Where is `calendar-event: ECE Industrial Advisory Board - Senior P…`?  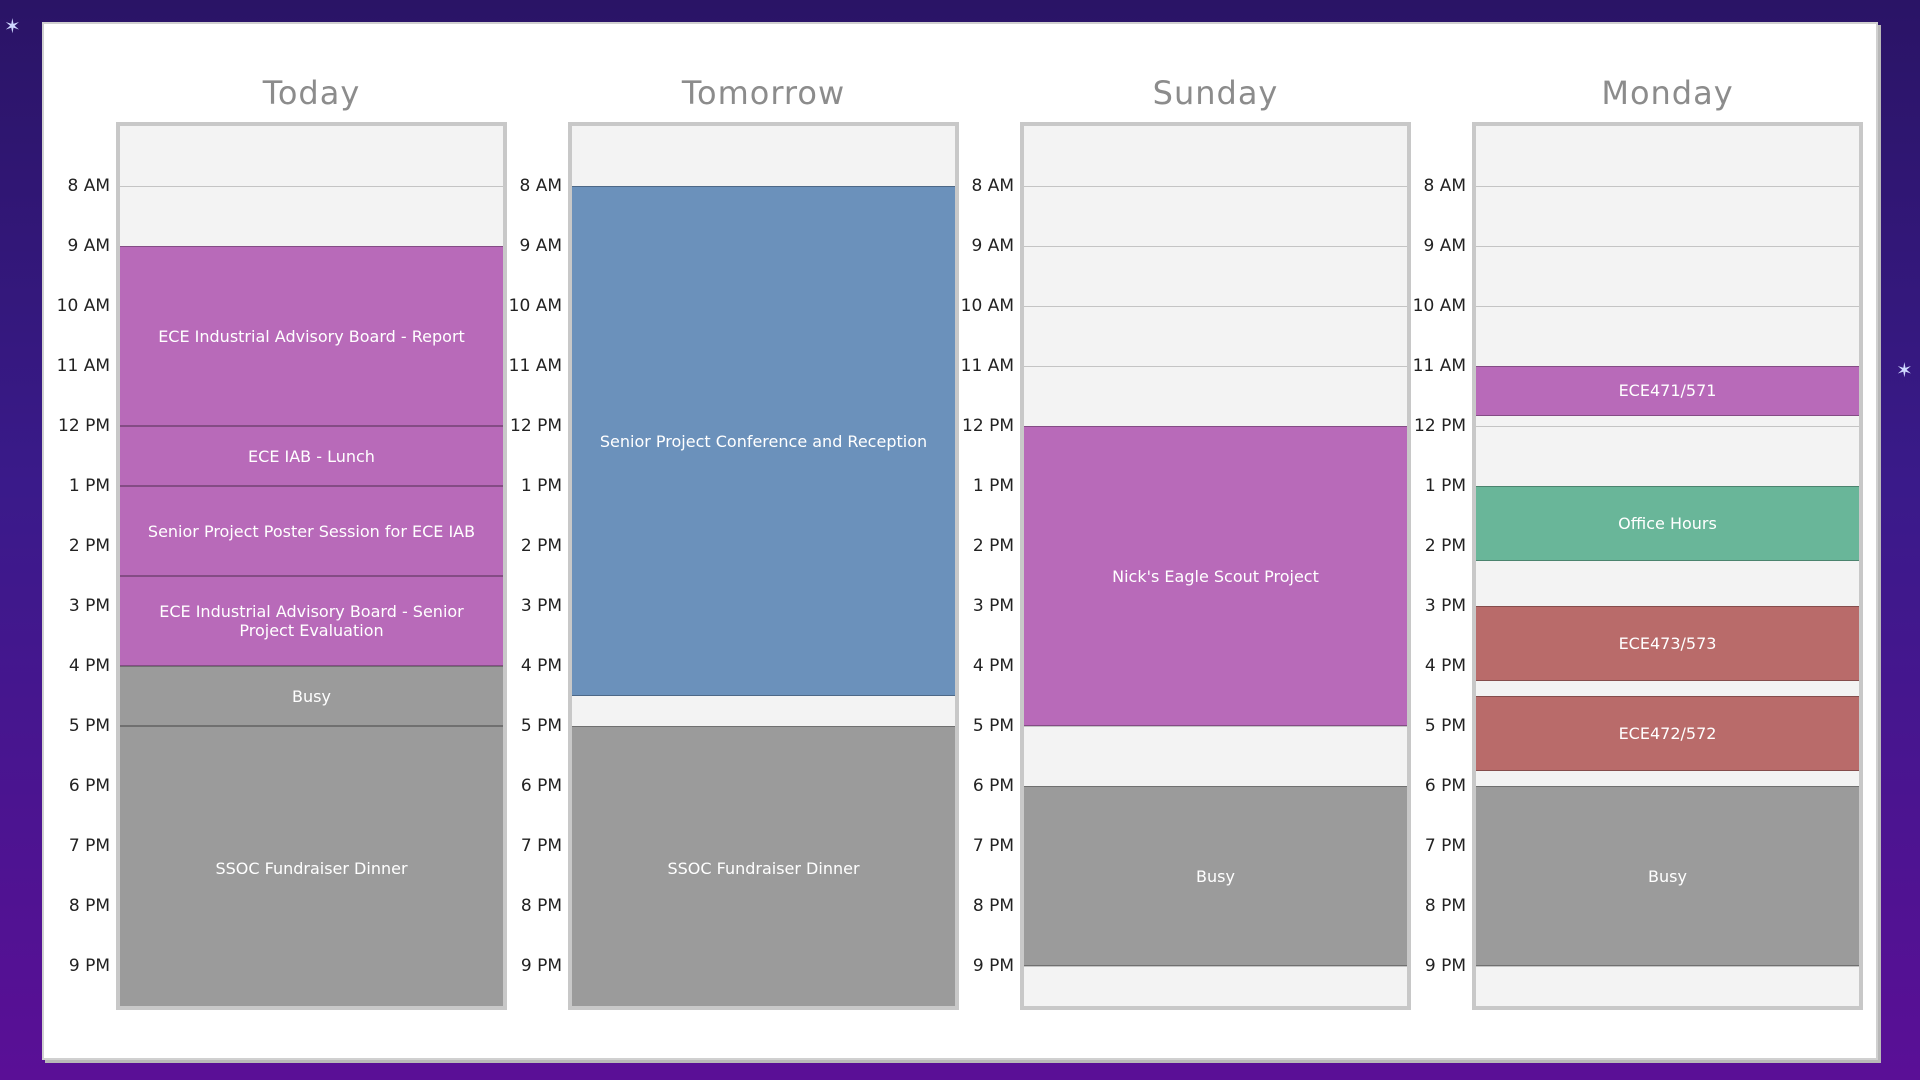 calendar-event: ECE Industrial Advisory Board - Senior P… is located at coordinates (311, 621).